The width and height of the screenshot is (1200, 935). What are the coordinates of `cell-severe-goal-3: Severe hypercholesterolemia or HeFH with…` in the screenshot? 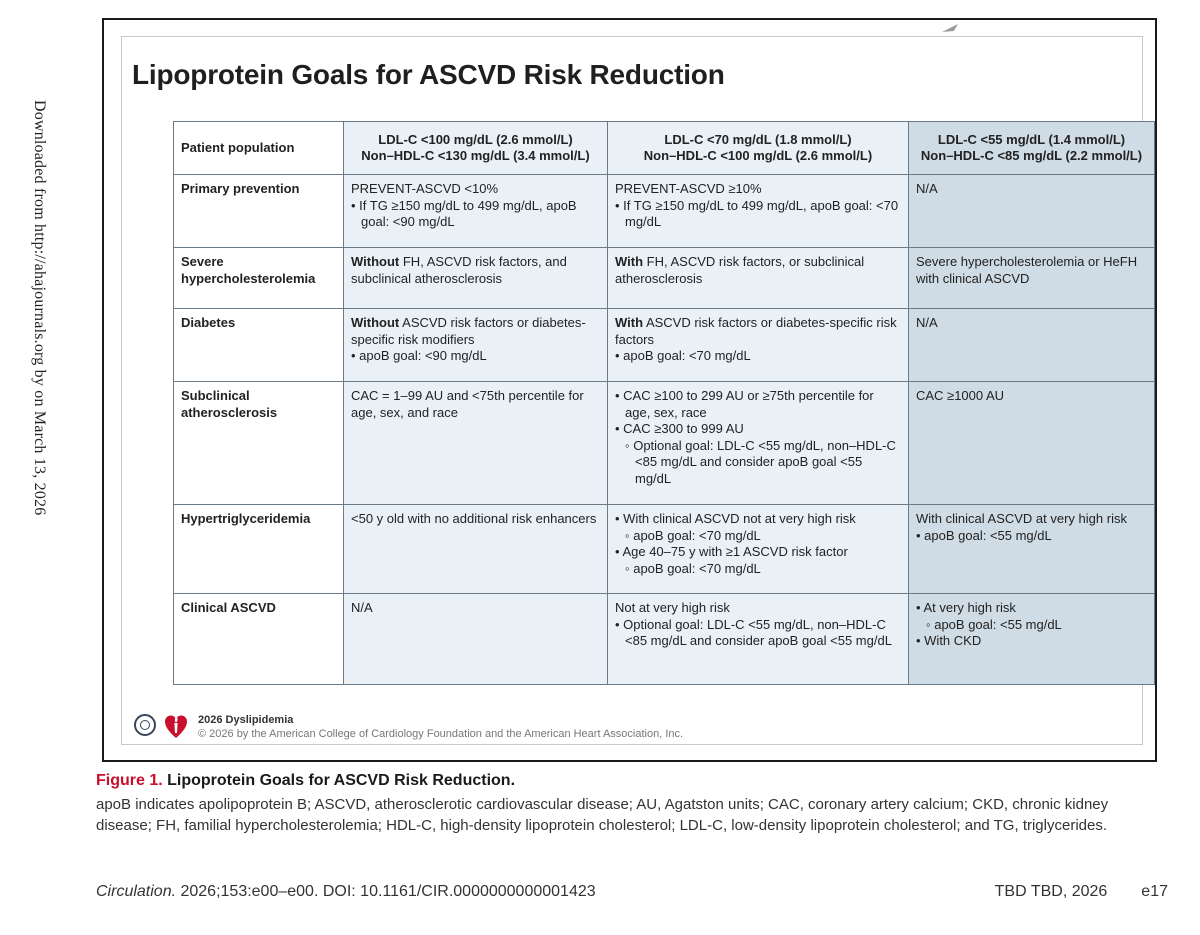 It's located at (1031, 278).